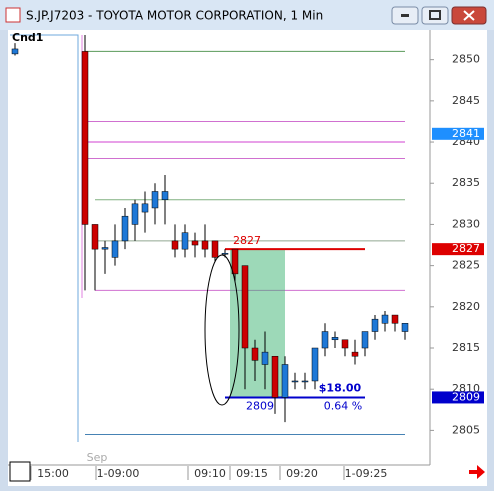 Image resolution: width=494 pixels, height=491 pixels. I want to click on price-badge-label: 2809, so click(466, 396).